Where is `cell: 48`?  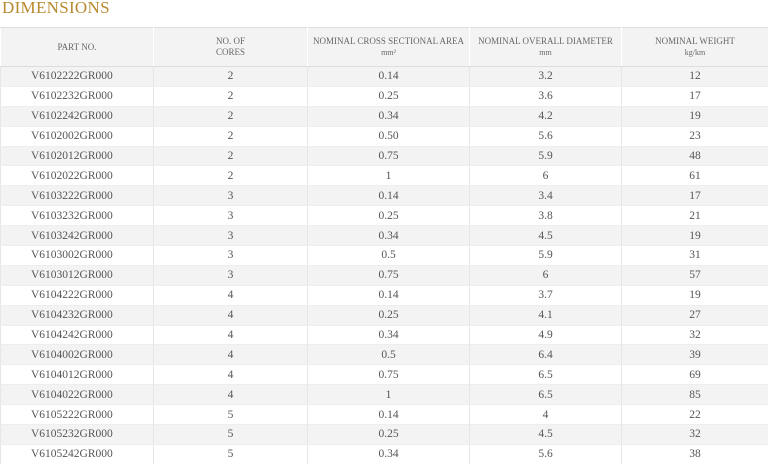
cell: 48 is located at coordinates (694, 156).